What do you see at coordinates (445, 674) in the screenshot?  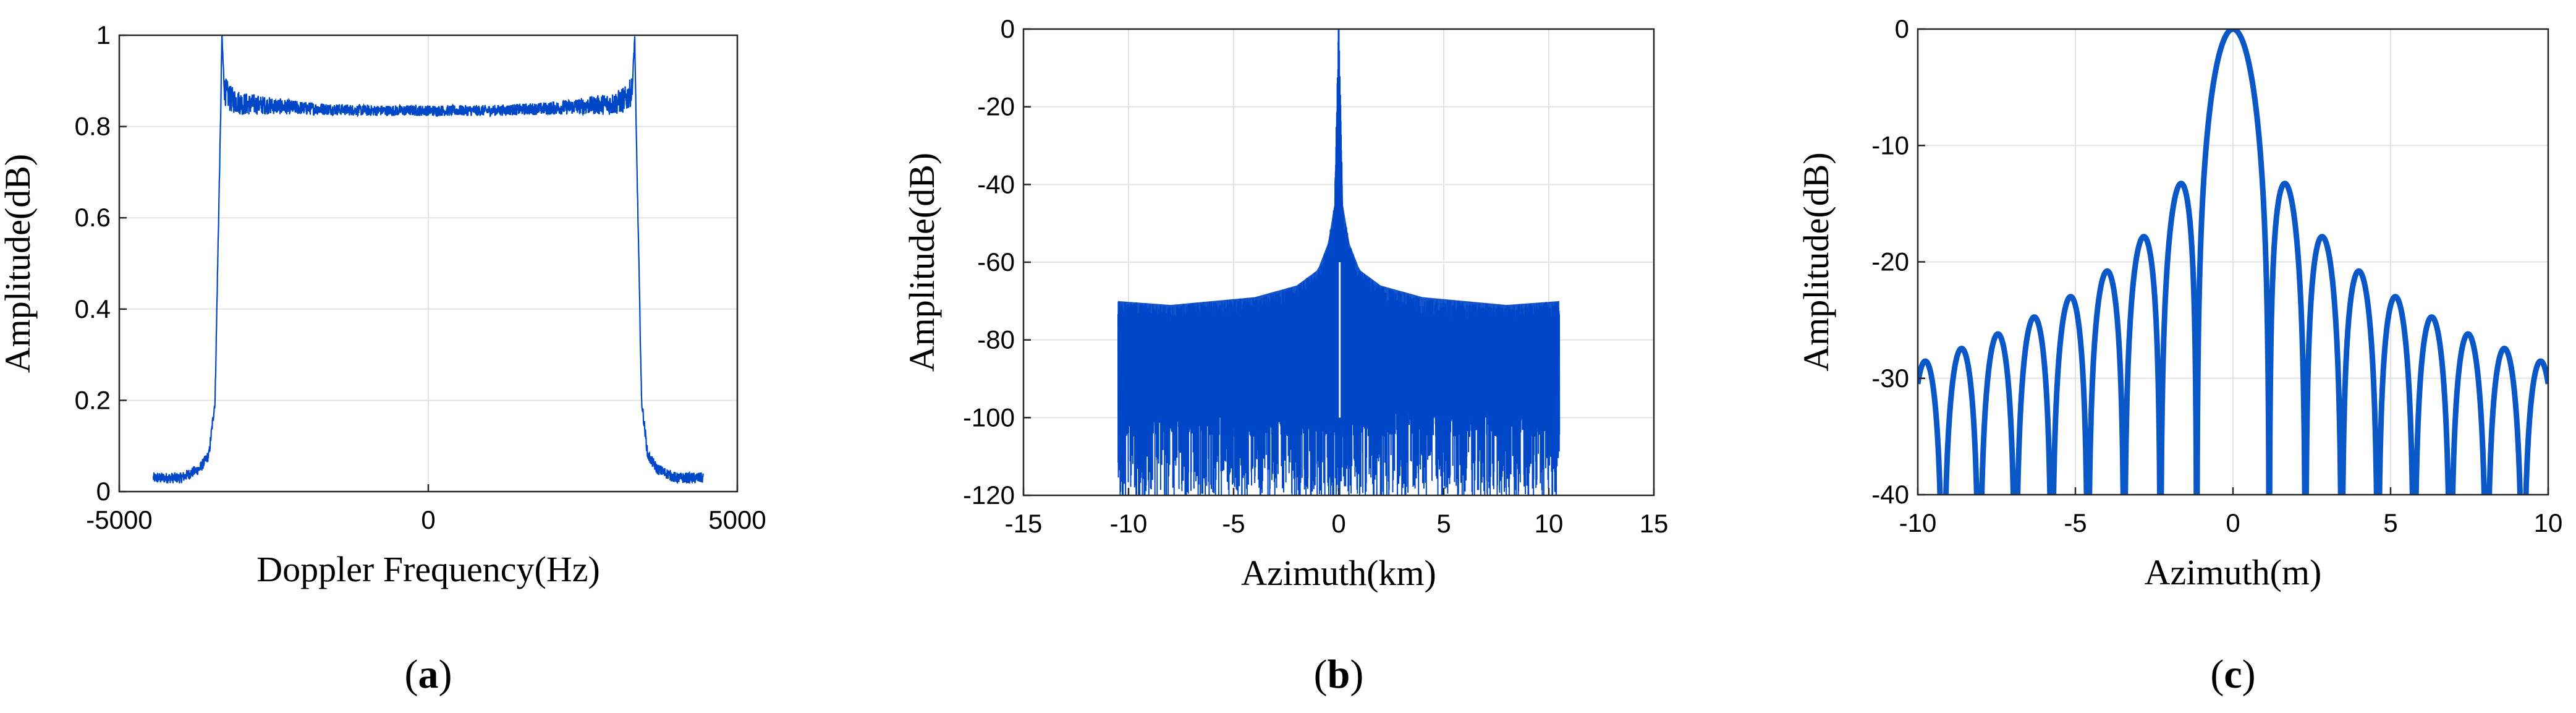 I see `panel-a-caption-close: )` at bounding box center [445, 674].